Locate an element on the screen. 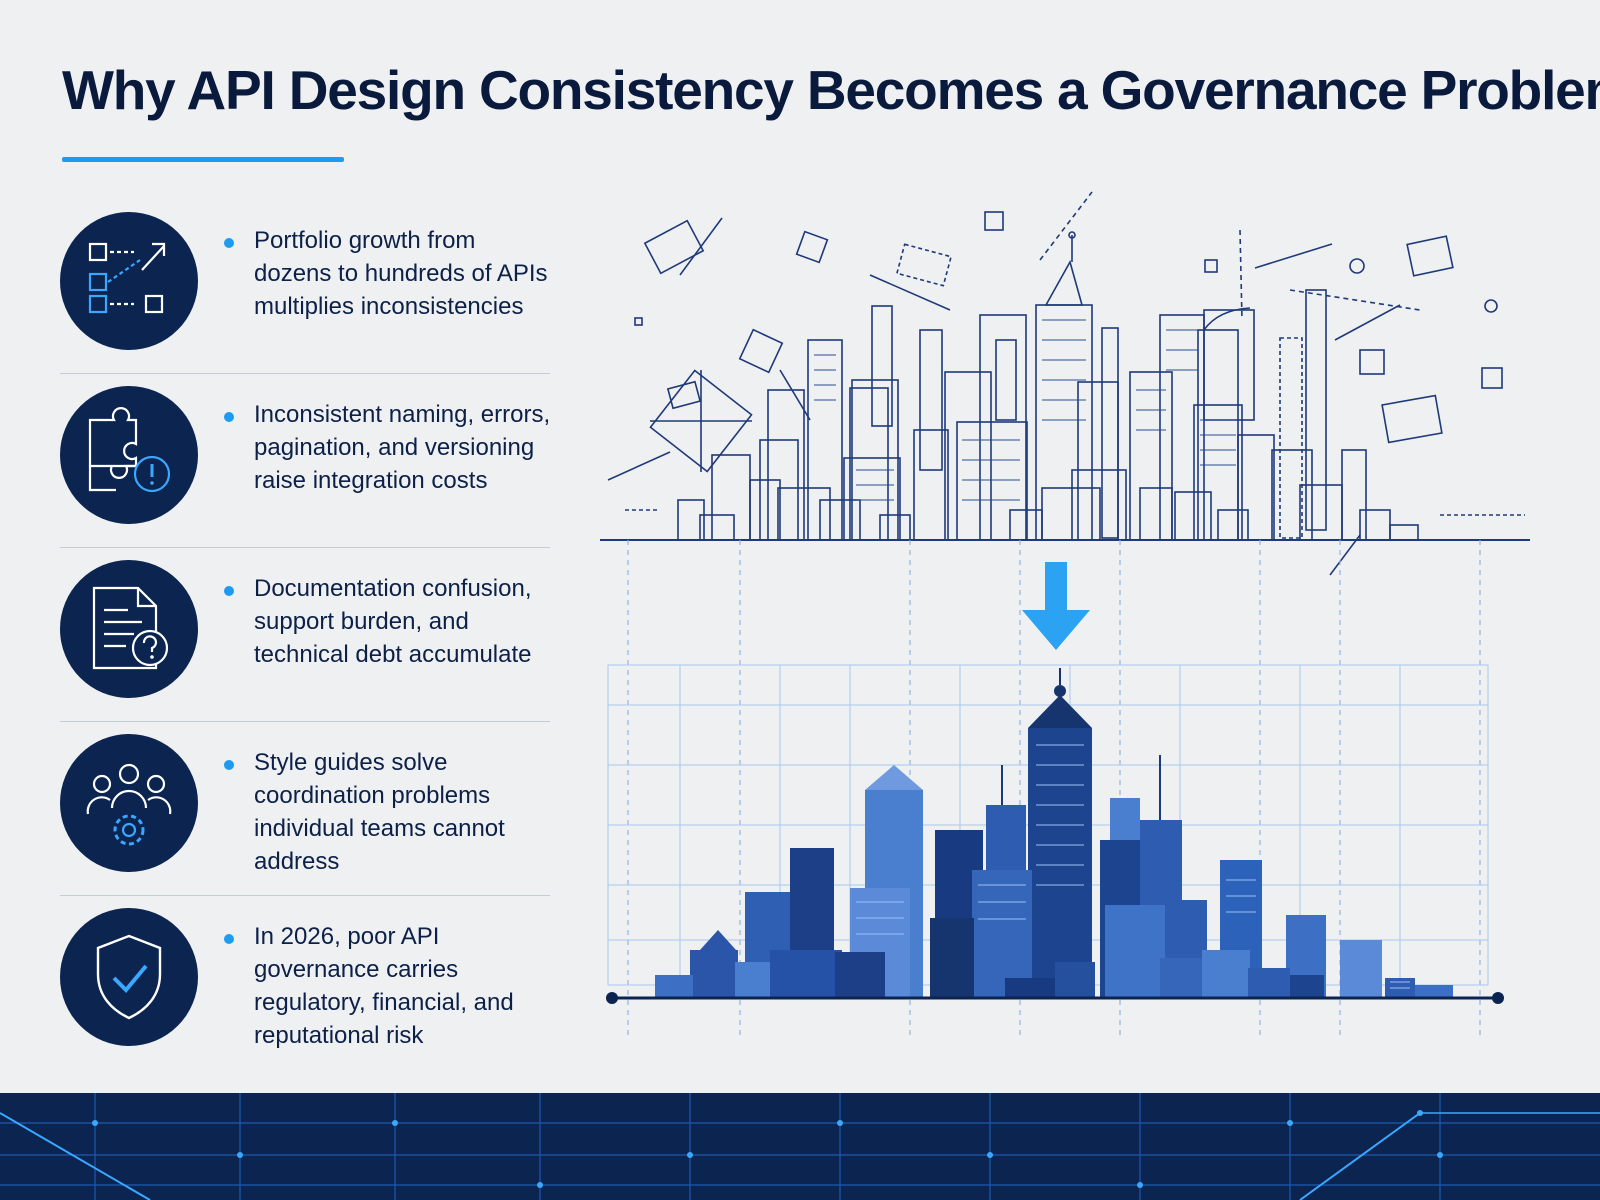 This screenshot has width=1600, height=1200. arrow-down-icon is located at coordinates (1056, 606).